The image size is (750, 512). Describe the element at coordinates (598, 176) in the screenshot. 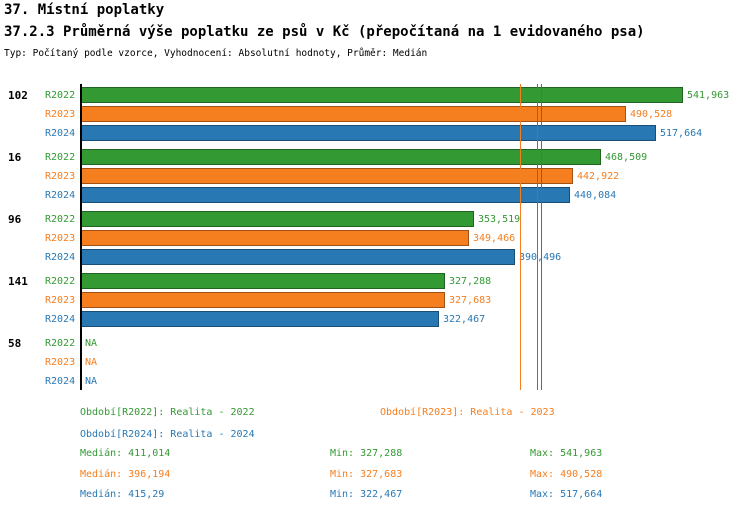

I see `bar-value-label: 442,922` at that location.